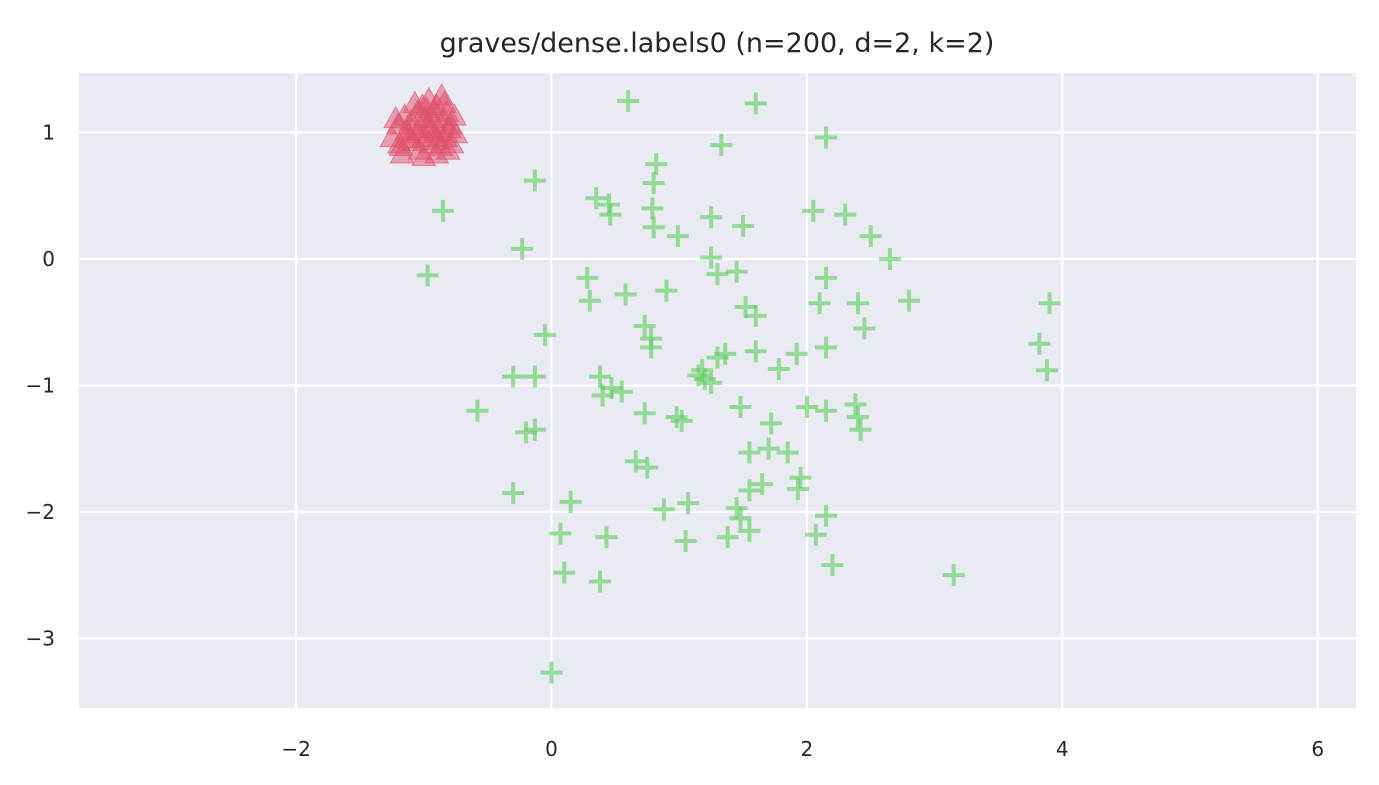 This screenshot has height=785, width=1379. Describe the element at coordinates (807, 749) in the screenshot. I see `x-tick-label: 2` at that location.